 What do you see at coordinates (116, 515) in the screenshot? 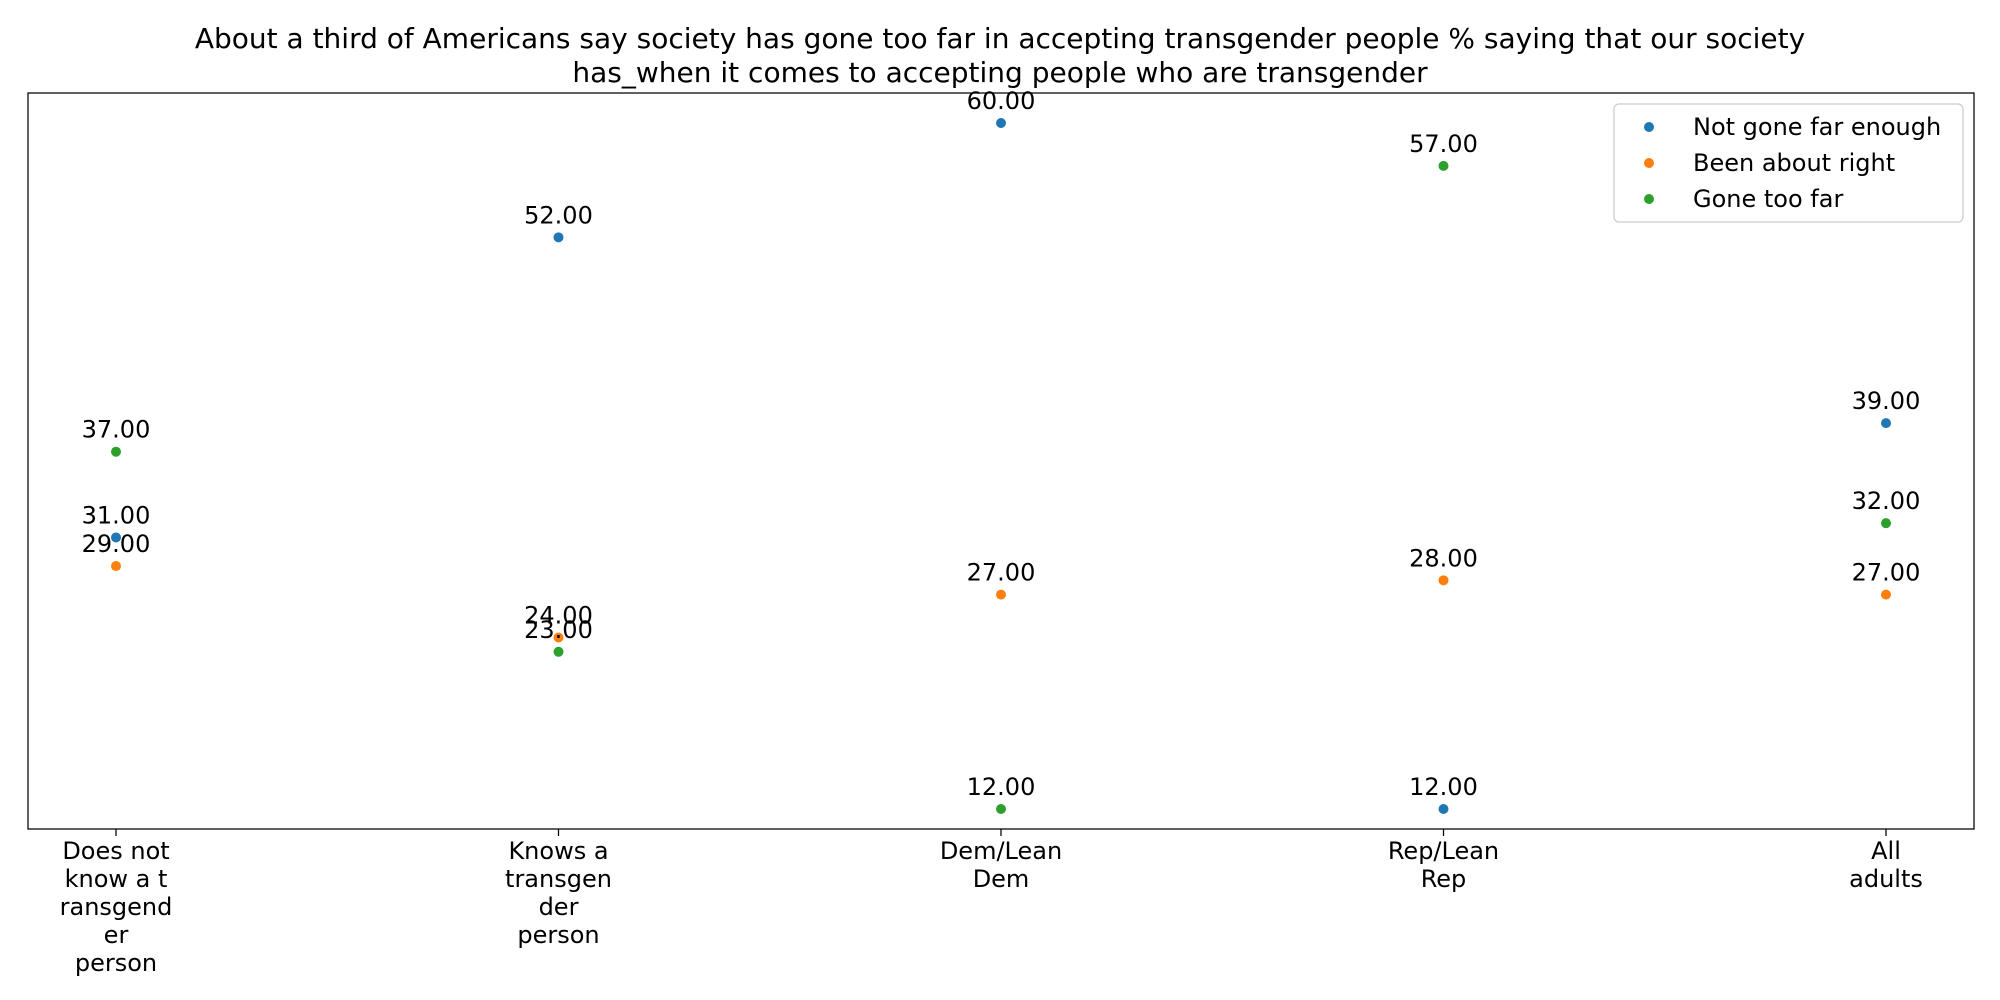
I see `data-label: 31.00` at bounding box center [116, 515].